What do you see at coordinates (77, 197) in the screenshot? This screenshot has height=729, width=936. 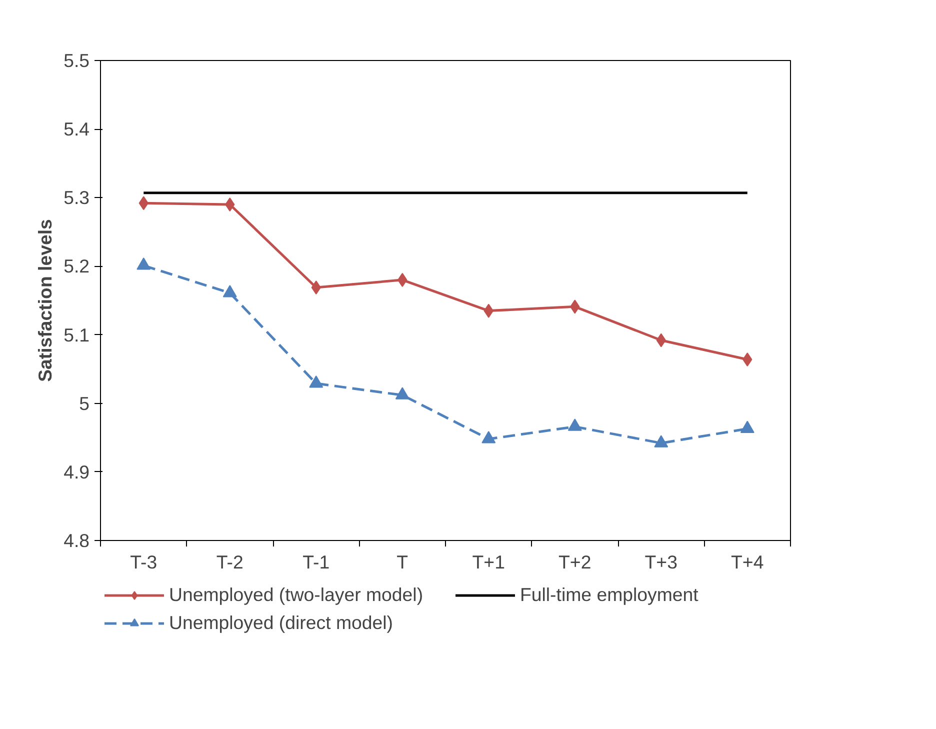 I see `y-tick-label: 5.3` at bounding box center [77, 197].